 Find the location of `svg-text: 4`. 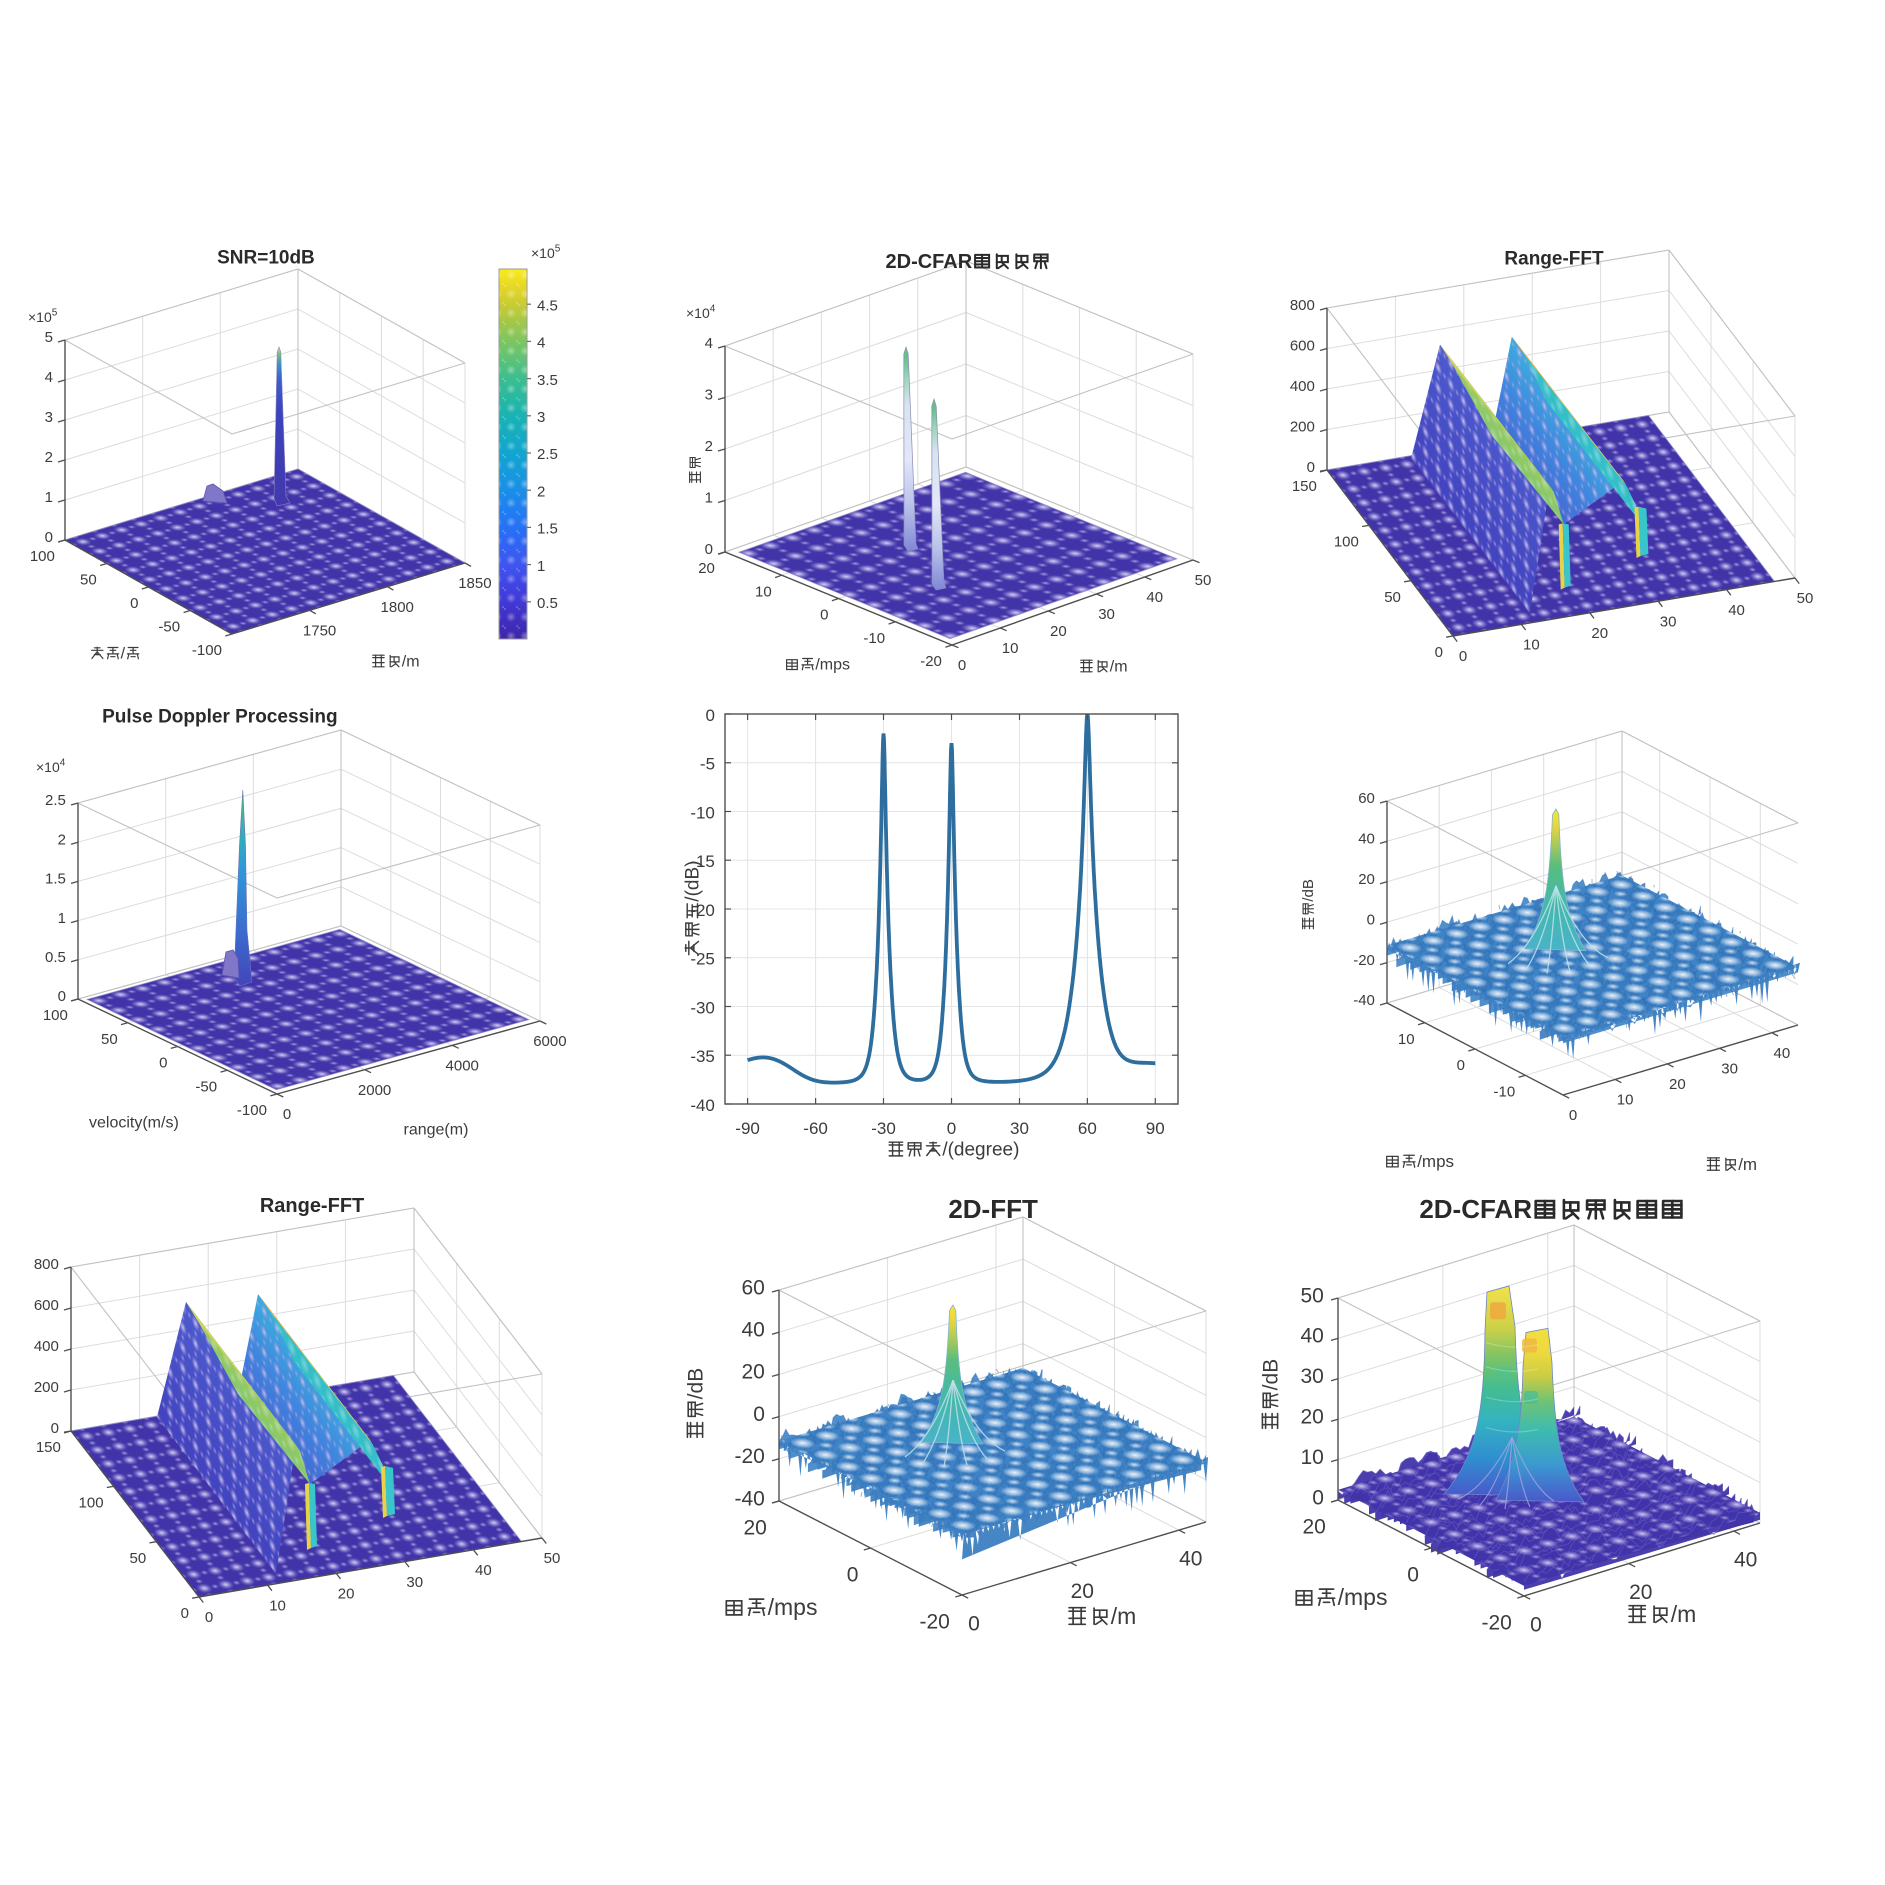

svg-text: 4 is located at coordinates (49, 377).